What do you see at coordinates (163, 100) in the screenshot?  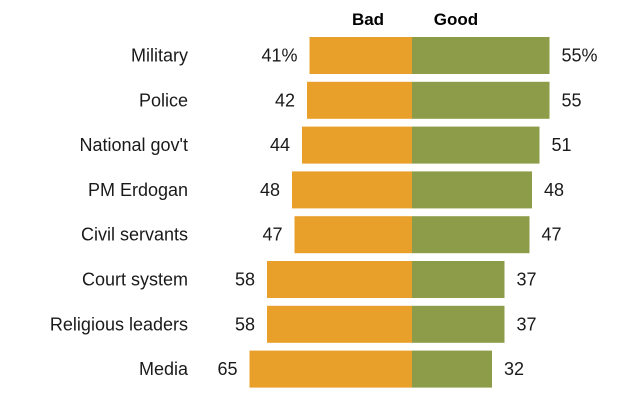 I see `category-label: Police` at bounding box center [163, 100].